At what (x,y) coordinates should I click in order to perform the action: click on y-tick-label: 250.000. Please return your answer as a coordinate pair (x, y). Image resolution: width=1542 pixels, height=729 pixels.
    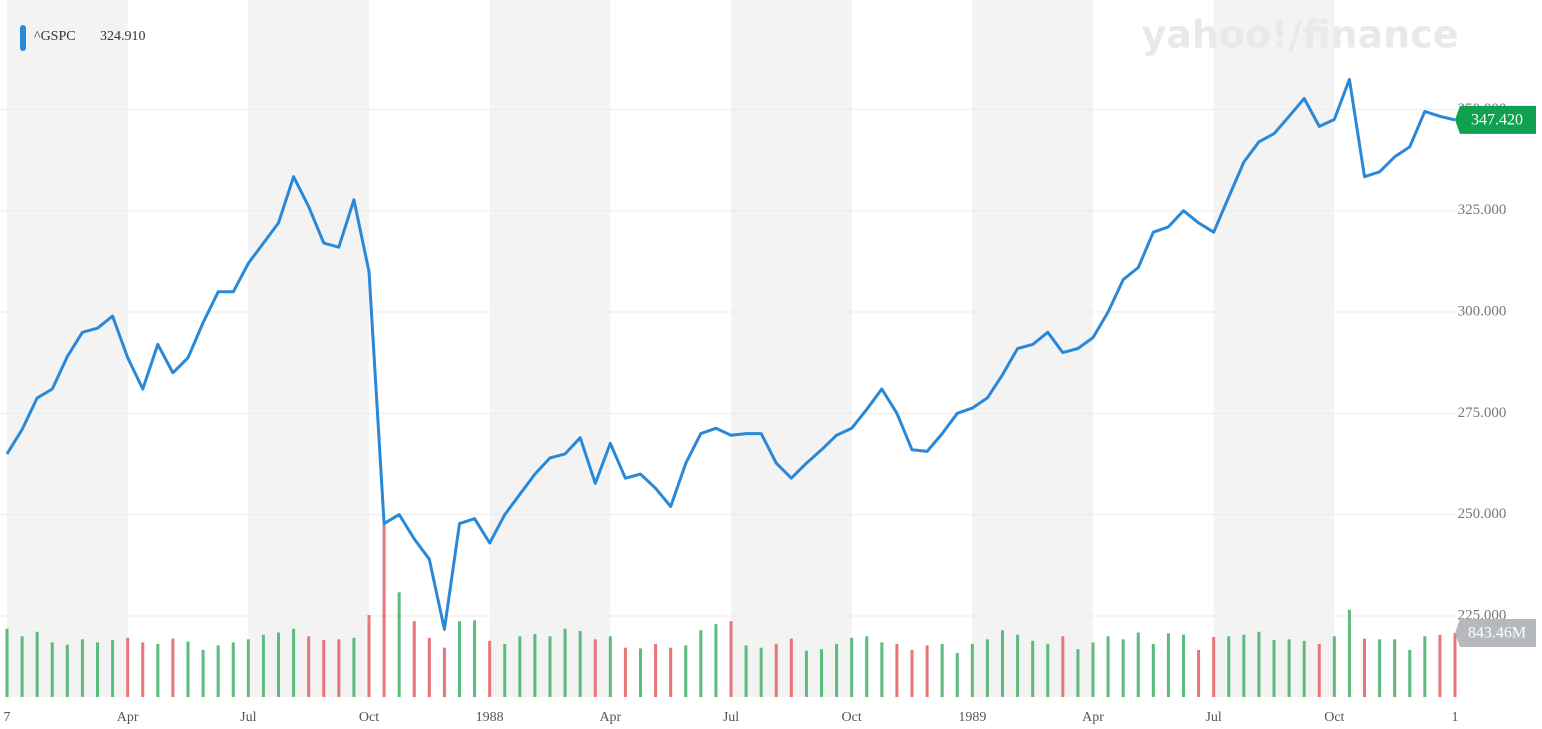
    Looking at the image, I should click on (1482, 514).